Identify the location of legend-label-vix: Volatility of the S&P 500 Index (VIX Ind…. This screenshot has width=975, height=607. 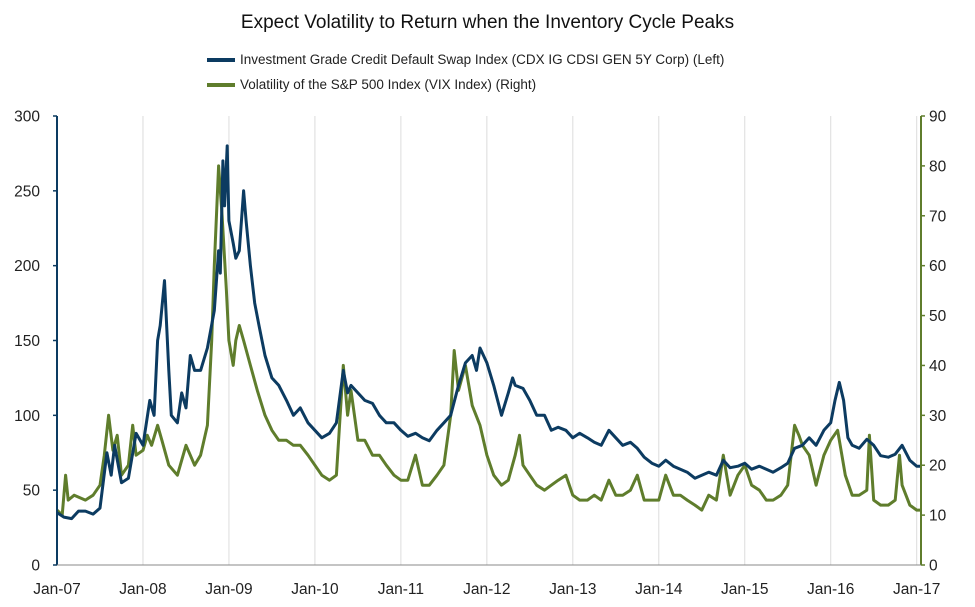
(388, 84).